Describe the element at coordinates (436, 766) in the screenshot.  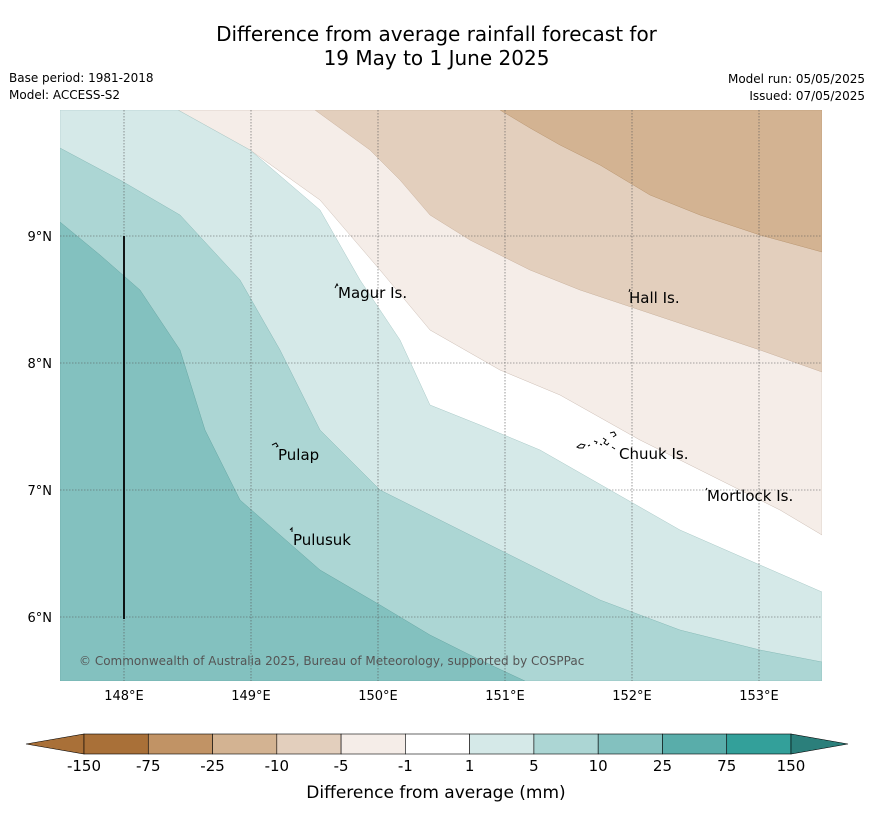
I see `colorbar-ticks: -150 -75 -25 -10 -5 -1 1 5 10 25 75 150` at that location.